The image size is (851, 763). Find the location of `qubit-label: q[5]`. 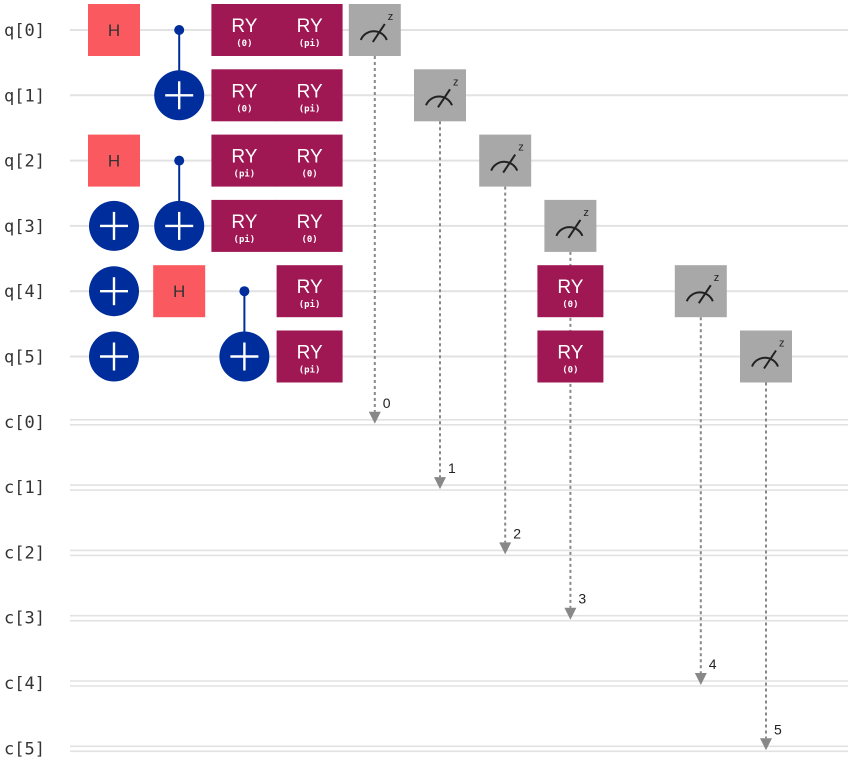

qubit-label: q[5] is located at coordinates (24, 358).